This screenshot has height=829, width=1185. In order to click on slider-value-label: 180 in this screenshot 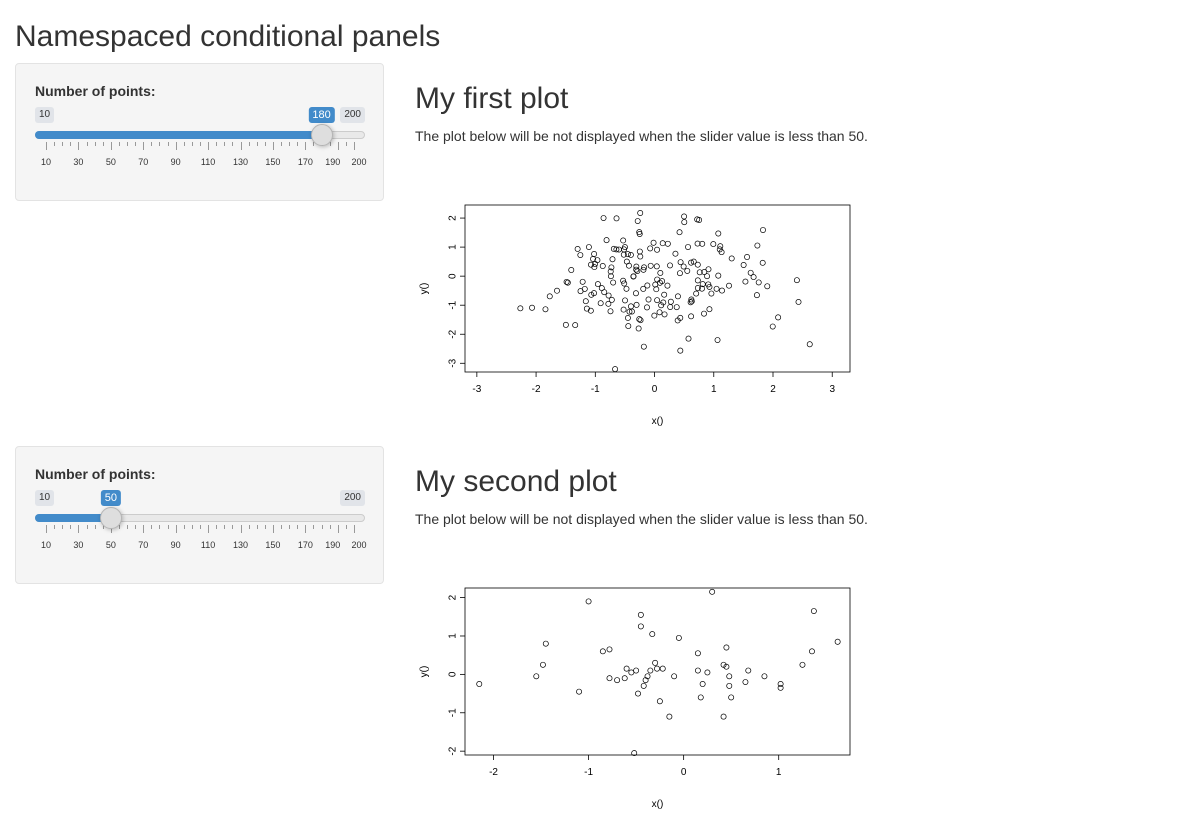, I will do `click(321, 115)`.